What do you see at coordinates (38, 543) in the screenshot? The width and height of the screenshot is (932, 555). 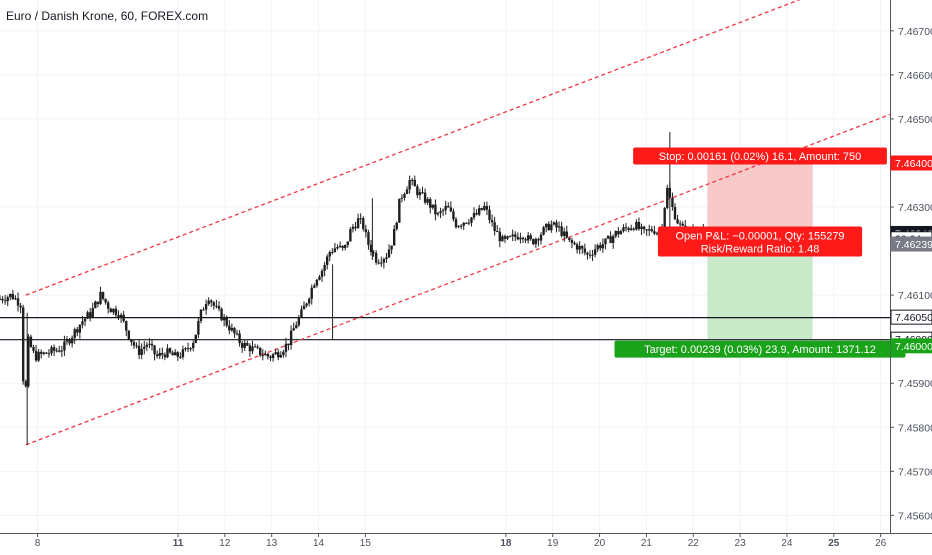 I see `x-tick-label: 8` at bounding box center [38, 543].